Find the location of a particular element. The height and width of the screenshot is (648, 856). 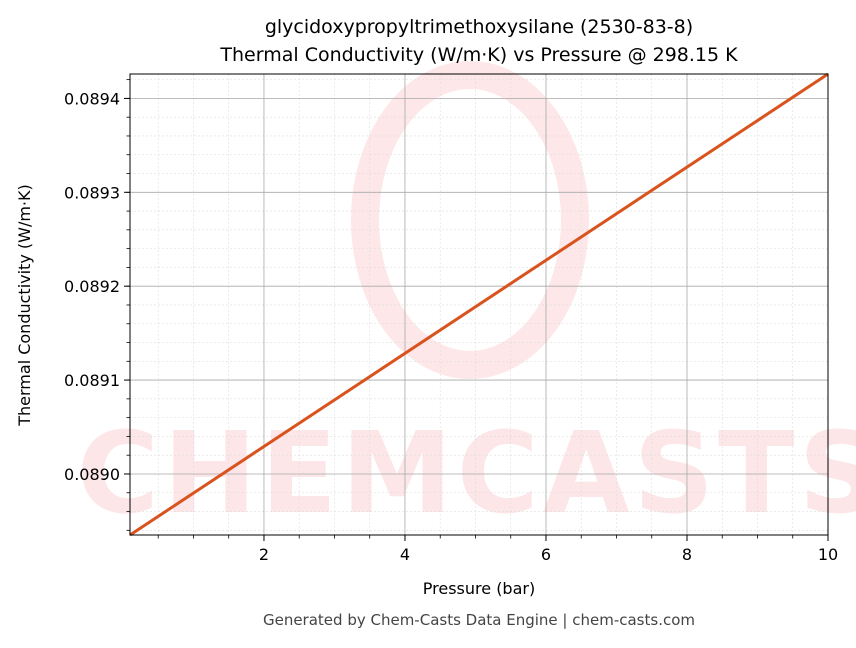

x-axis-label: Pressure (bar) is located at coordinates (479, 588).